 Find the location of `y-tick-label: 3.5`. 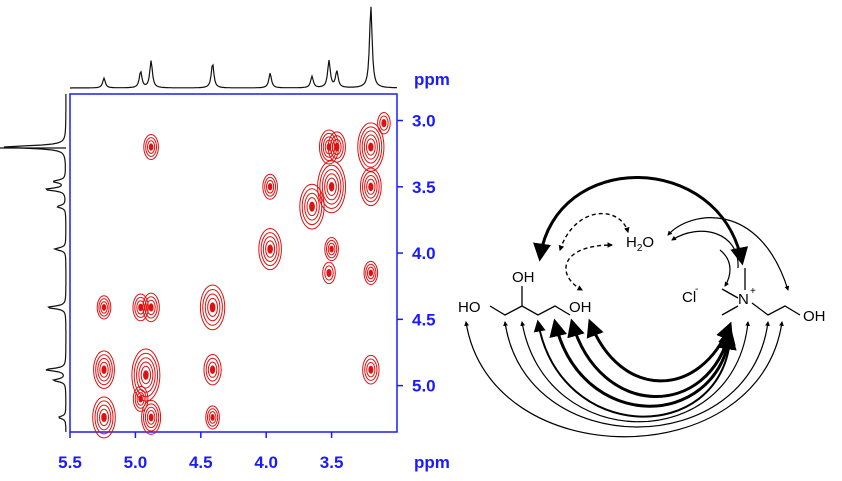

y-tick-label: 3.5 is located at coordinates (424, 187).